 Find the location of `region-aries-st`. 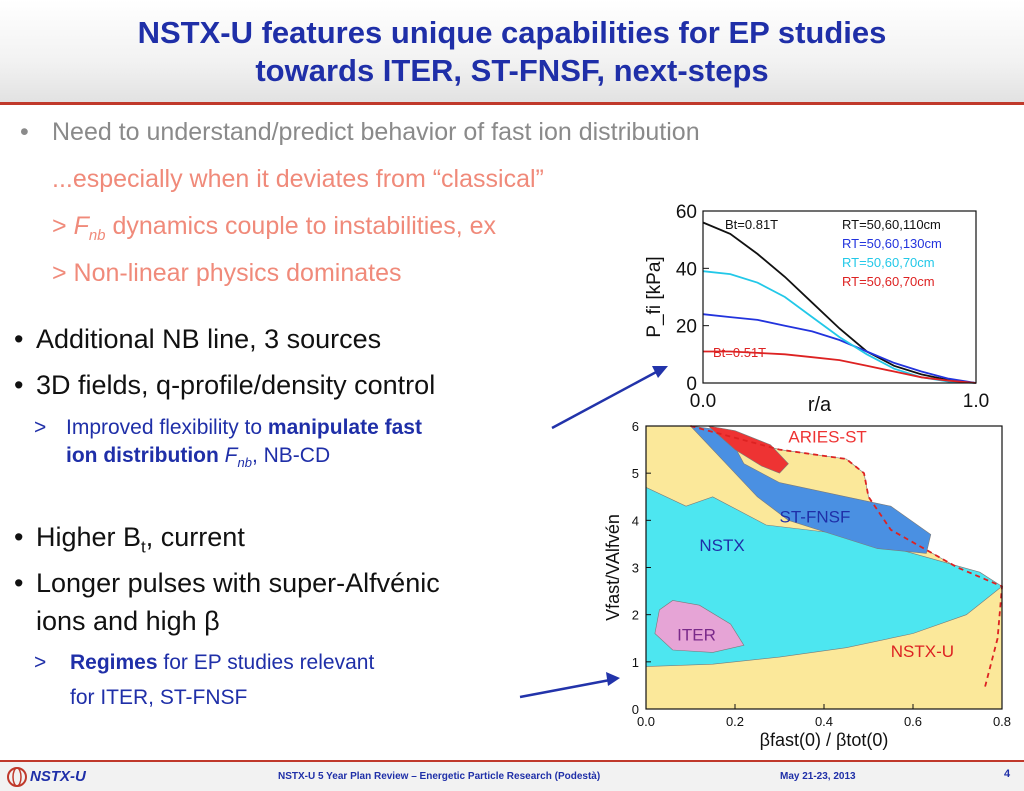

region-aries-st is located at coordinates (748, 449).